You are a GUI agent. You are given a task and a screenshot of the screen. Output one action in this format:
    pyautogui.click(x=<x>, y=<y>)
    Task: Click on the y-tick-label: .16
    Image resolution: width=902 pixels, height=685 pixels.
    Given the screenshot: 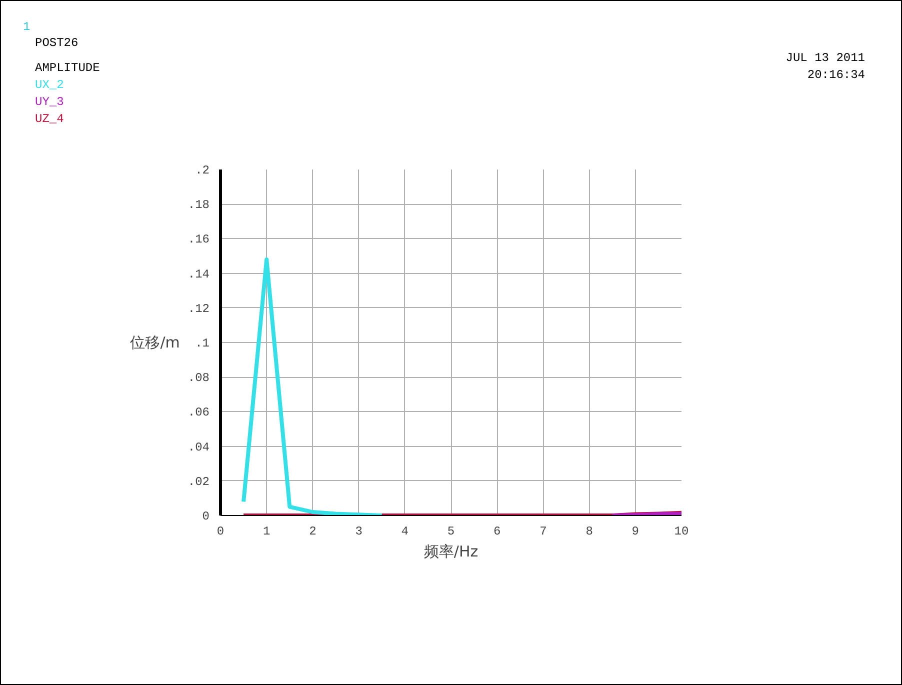 What is the action you would take?
    pyautogui.click(x=199, y=239)
    